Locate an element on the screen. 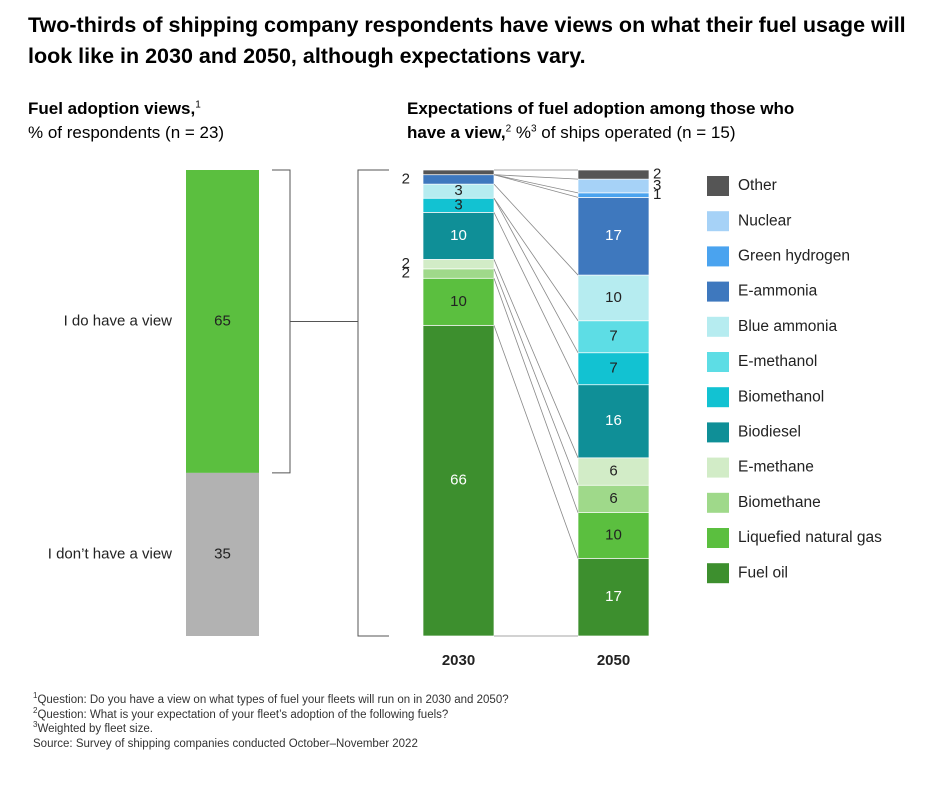 The width and height of the screenshot is (940, 785). data-label-2030-fuel-oil: 66 is located at coordinates (458, 480).